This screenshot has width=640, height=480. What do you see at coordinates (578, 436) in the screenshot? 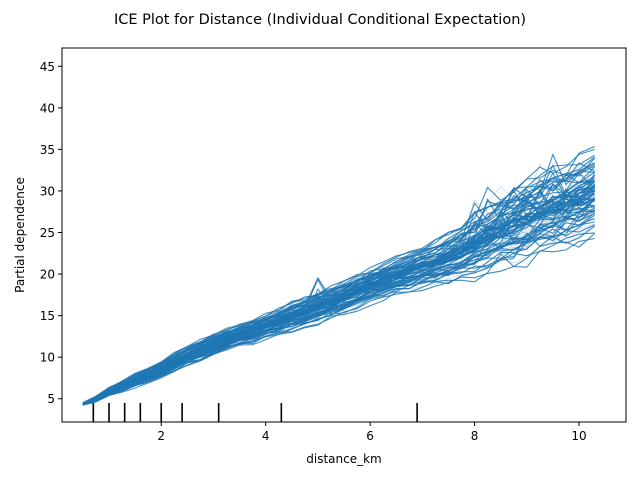
I see `x-tick-label: 10` at bounding box center [578, 436].